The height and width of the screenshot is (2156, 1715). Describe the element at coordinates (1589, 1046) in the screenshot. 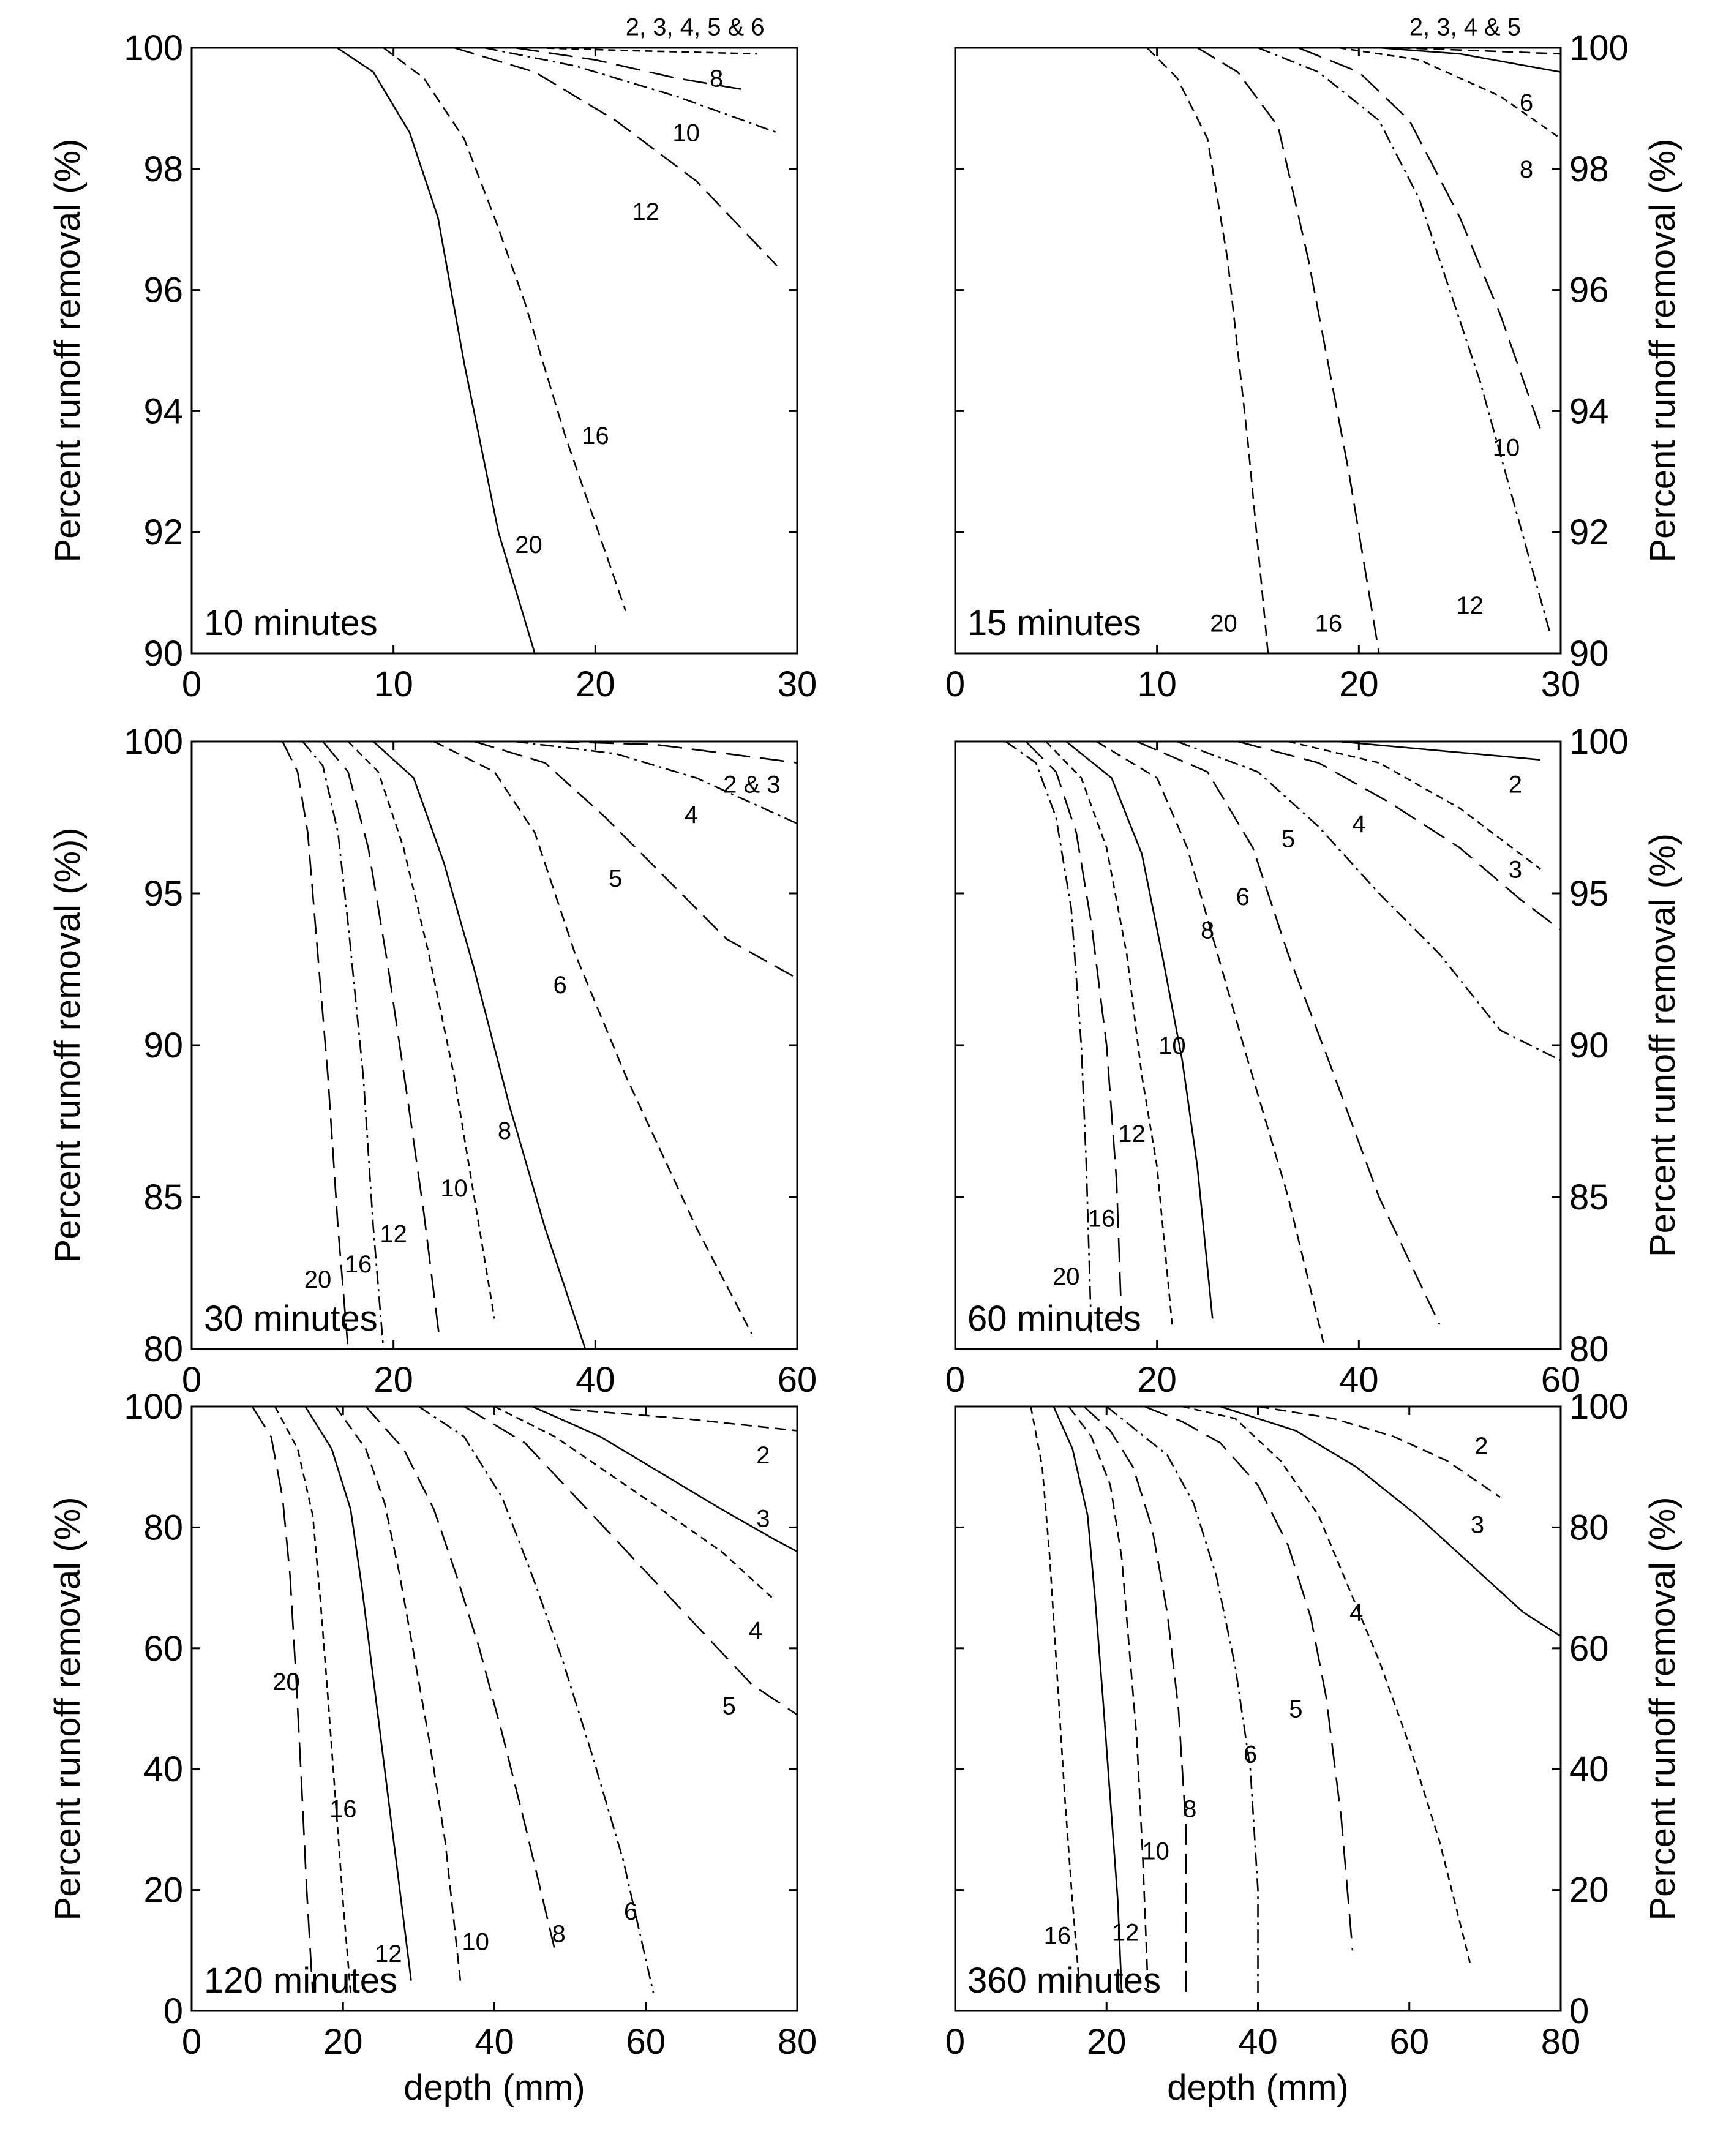

I see `y-tick-label: 90` at that location.